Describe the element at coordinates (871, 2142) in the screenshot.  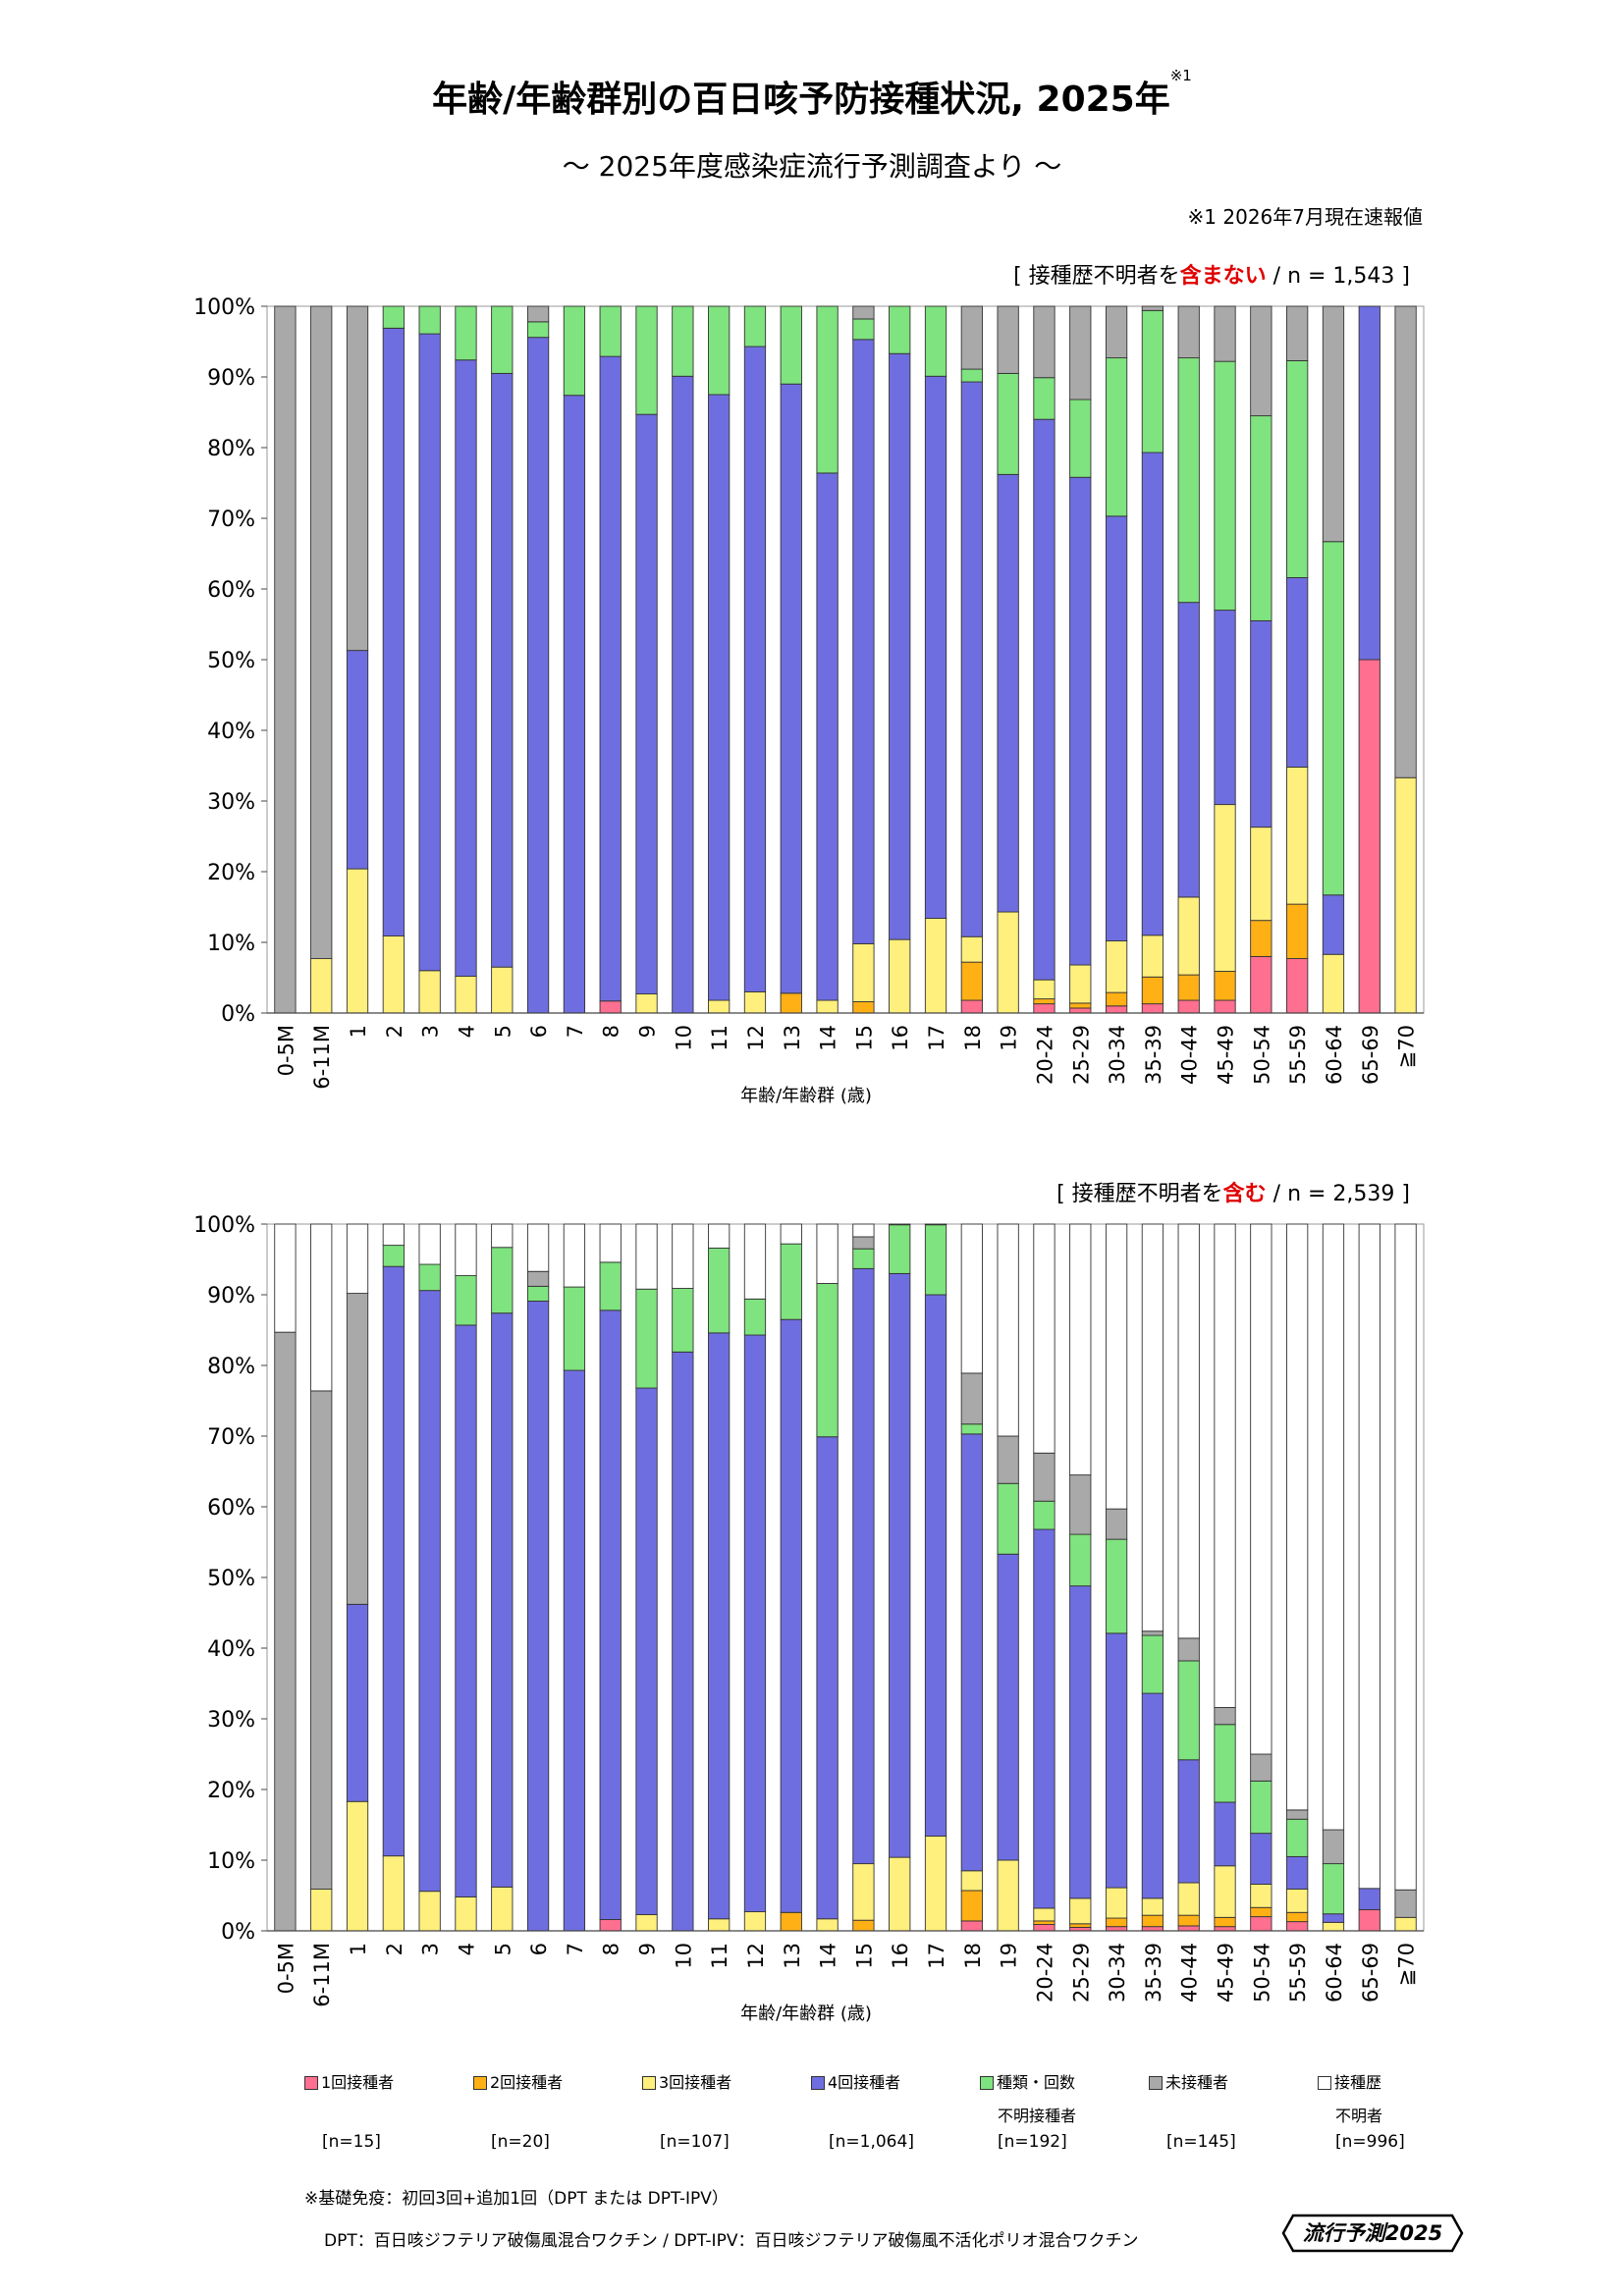
I see `legend-count-dose4: [n=1,064]` at that location.